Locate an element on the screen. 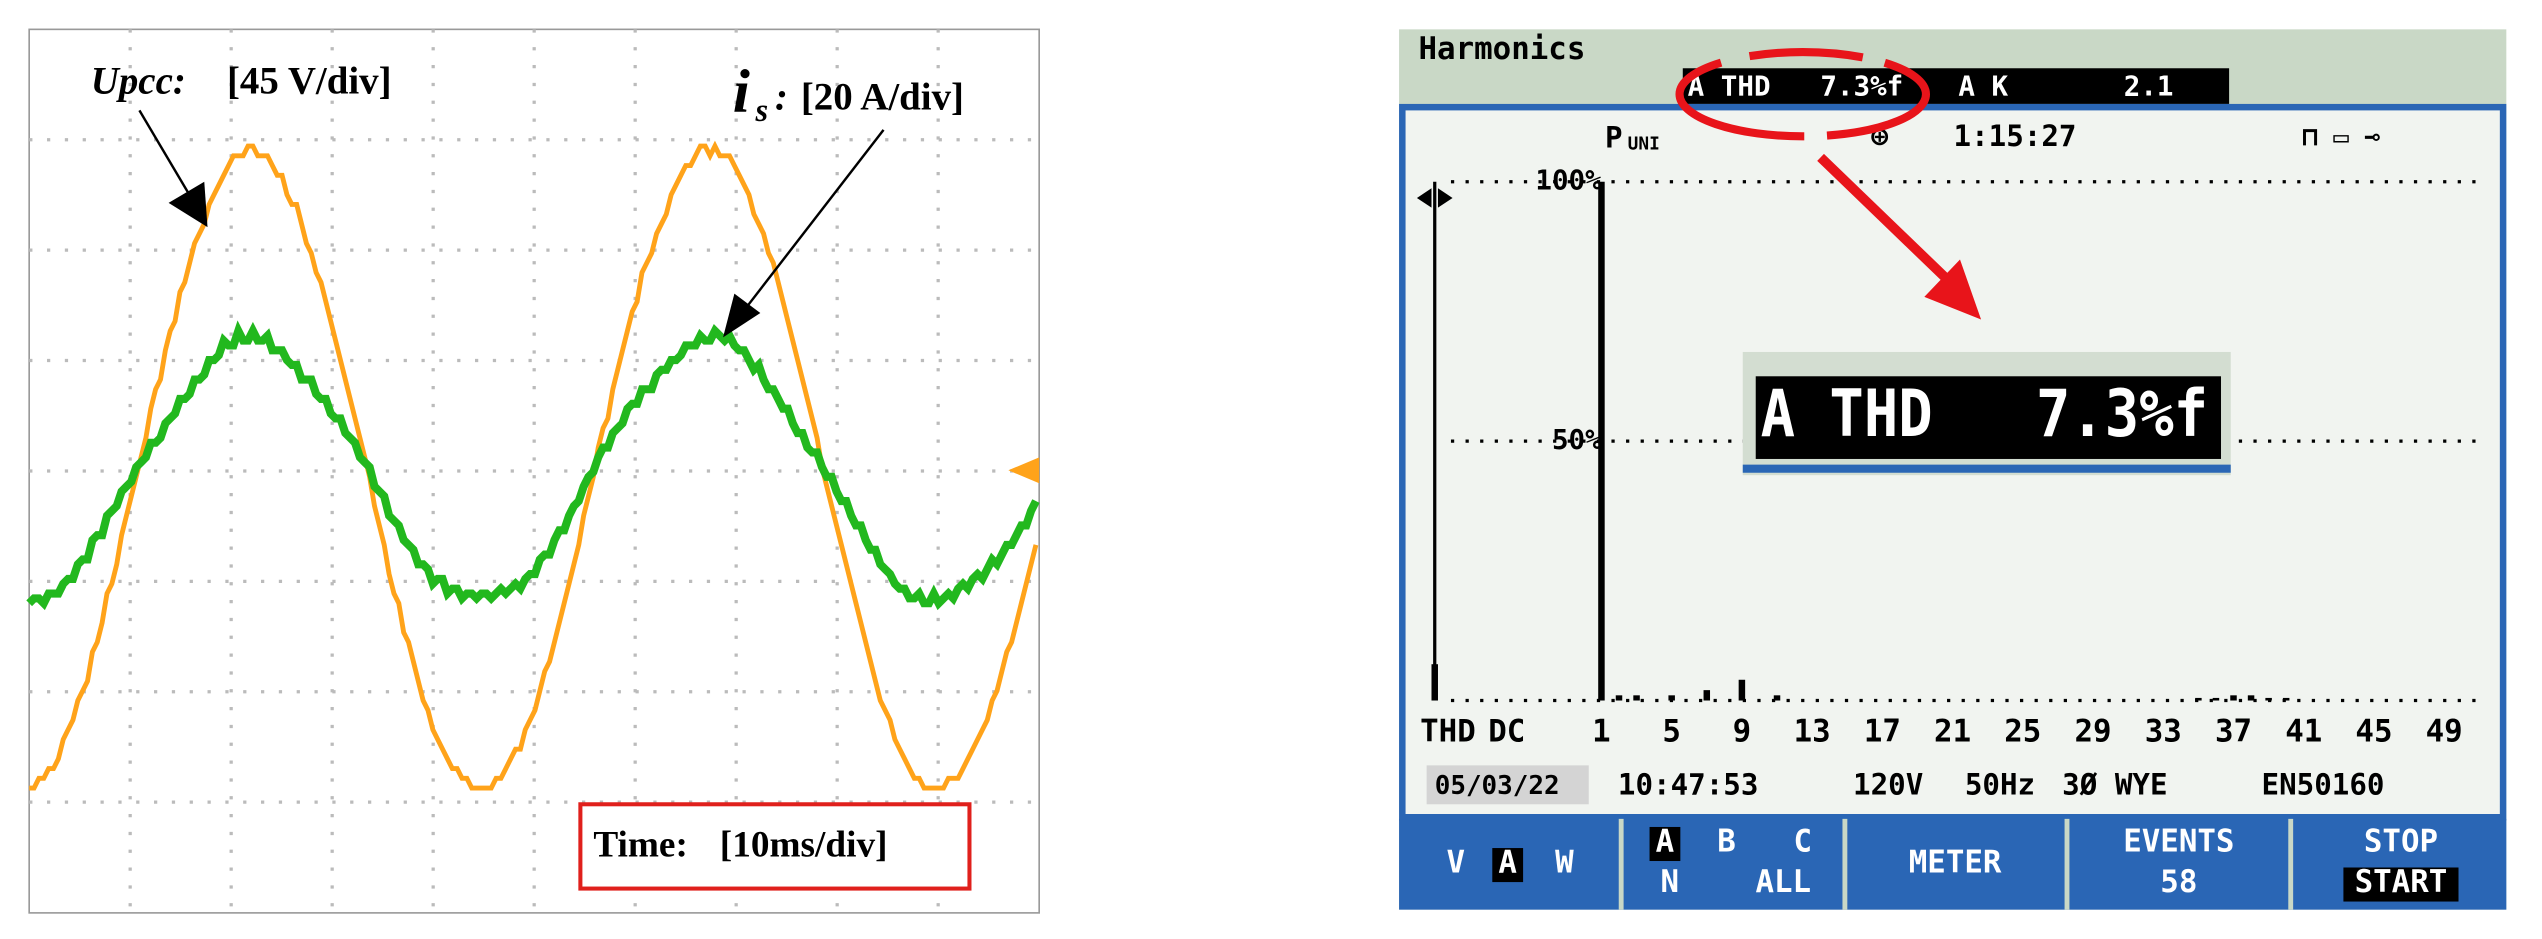  x-tick-label: 37 is located at coordinates (2233, 731).